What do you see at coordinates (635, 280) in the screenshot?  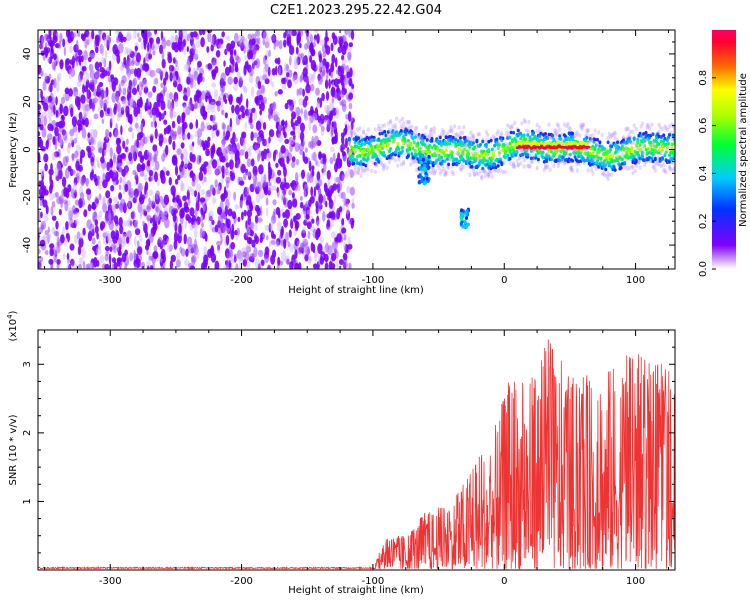 I see `spectrogram-x-tick-label: 100` at bounding box center [635, 280].